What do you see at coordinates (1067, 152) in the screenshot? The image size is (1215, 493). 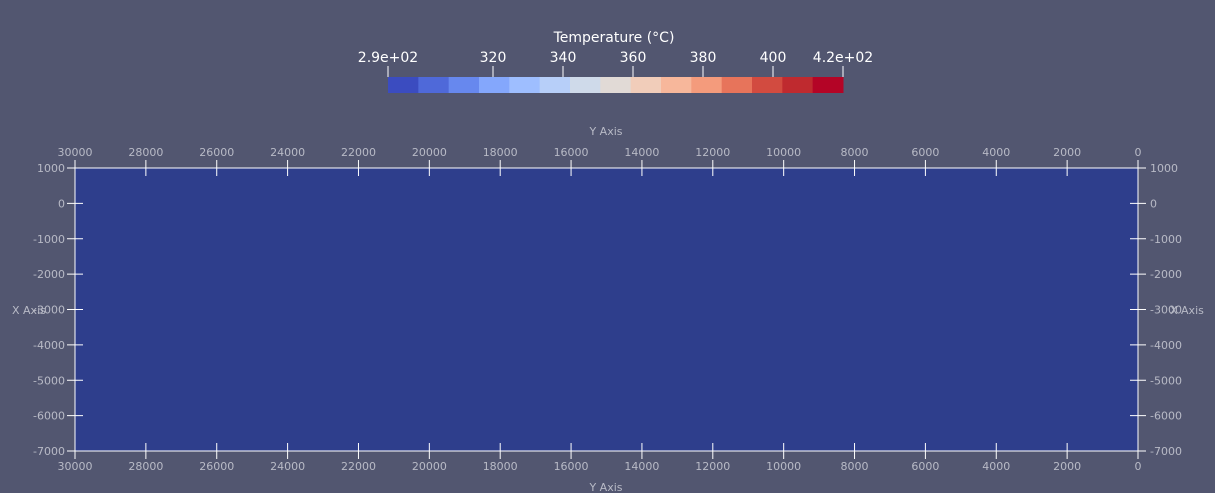 I see `top-axis-tick-label: 2000` at bounding box center [1067, 152].